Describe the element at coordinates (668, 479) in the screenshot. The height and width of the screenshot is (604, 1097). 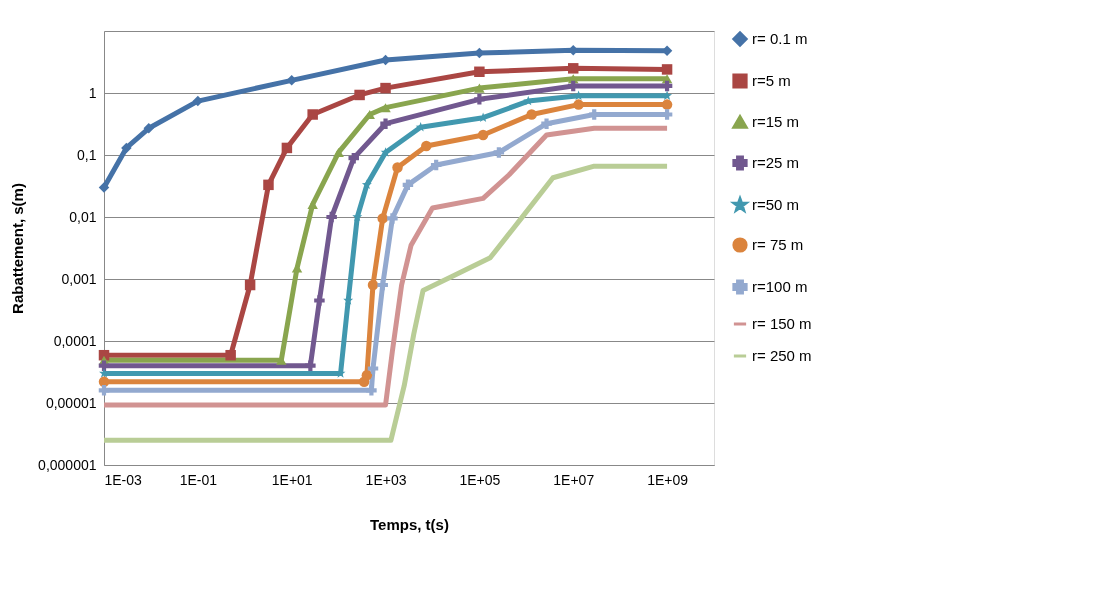
I see `x-tick-label: 1E+09` at that location.